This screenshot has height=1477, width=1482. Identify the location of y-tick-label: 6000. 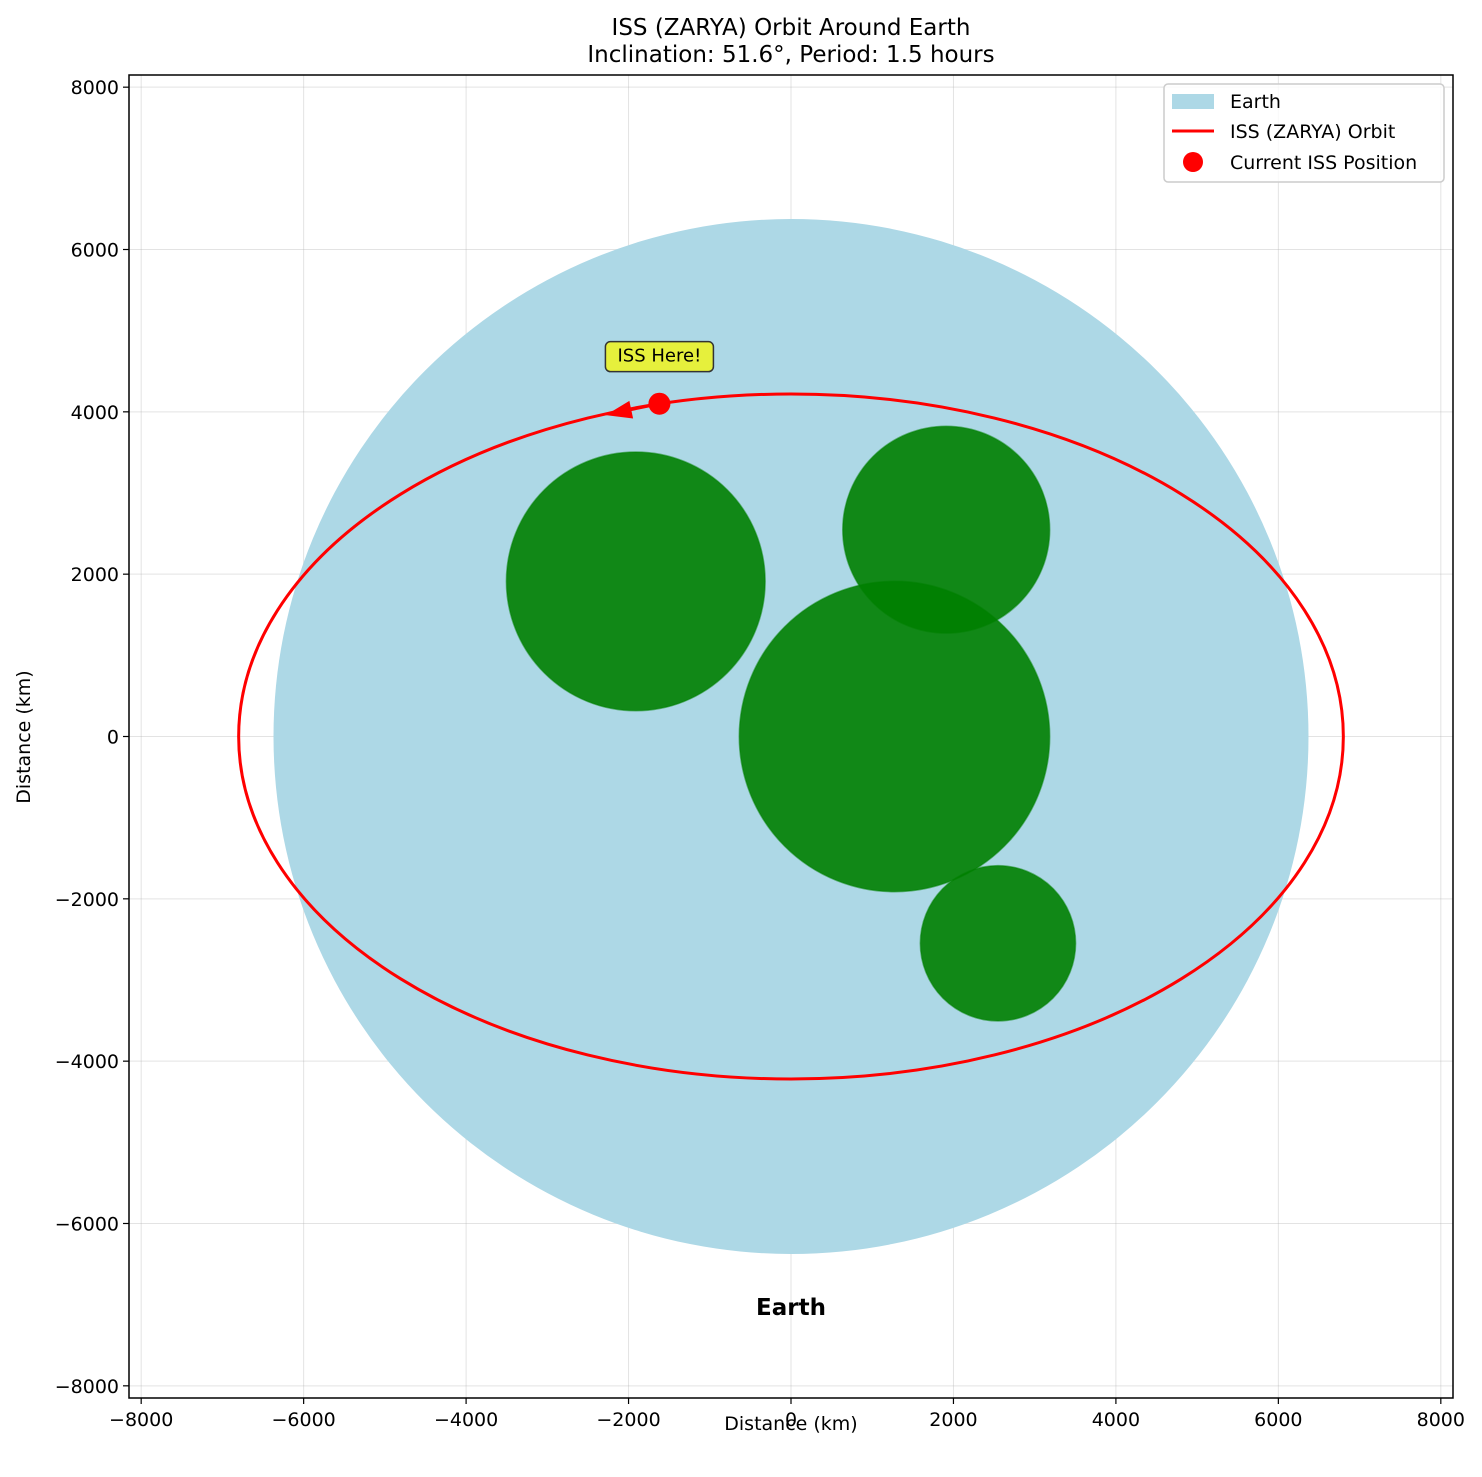
(95, 251).